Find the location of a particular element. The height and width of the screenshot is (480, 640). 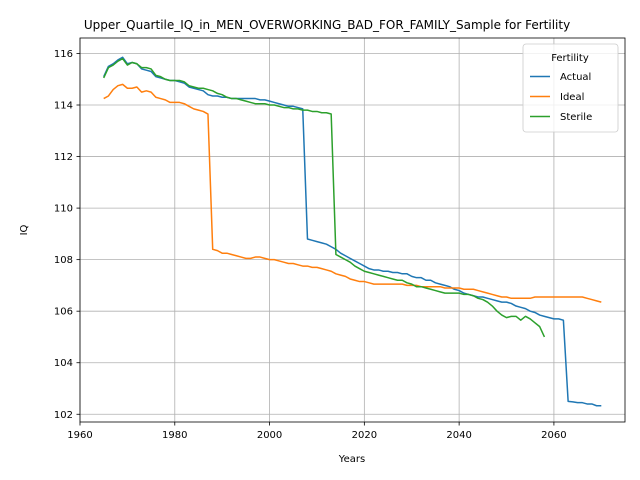

y-axis: 102 104 106 108 110 112 114 116 is located at coordinates (67, 235).